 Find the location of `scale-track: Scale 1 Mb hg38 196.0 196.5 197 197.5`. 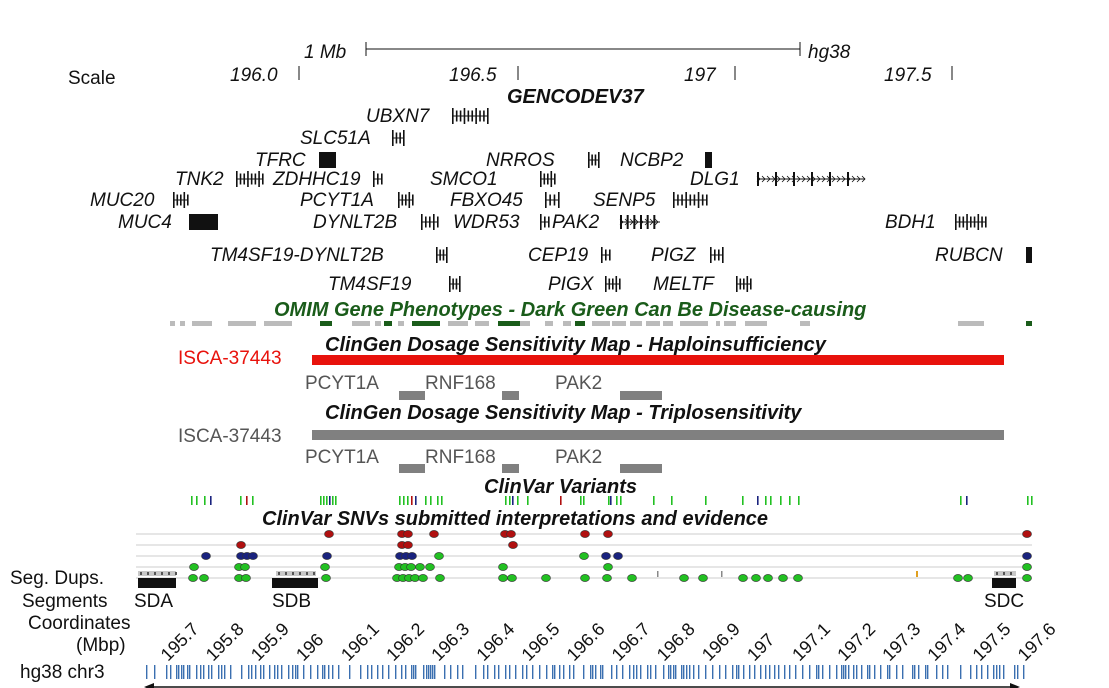

scale-track: Scale 1 Mb hg38 196.0 196.5 197 197.5 is located at coordinates (510, 65).